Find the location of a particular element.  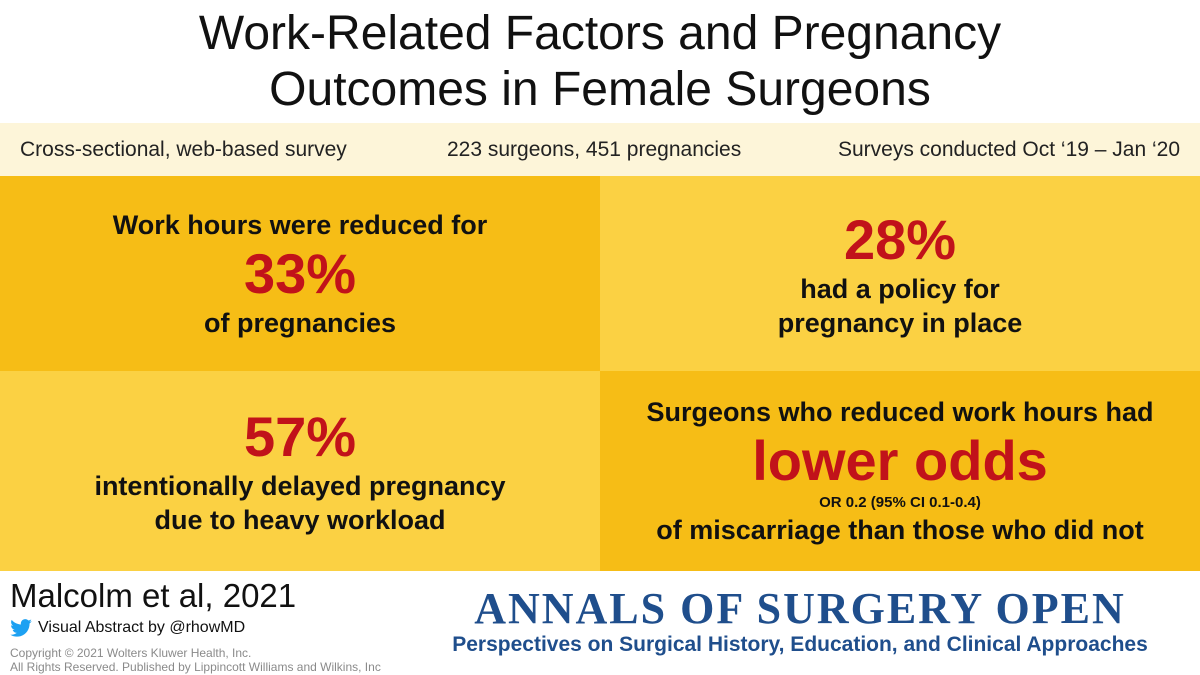

journal-name: ANNALS OF SURGERY OPEN is located at coordinates (800, 608).